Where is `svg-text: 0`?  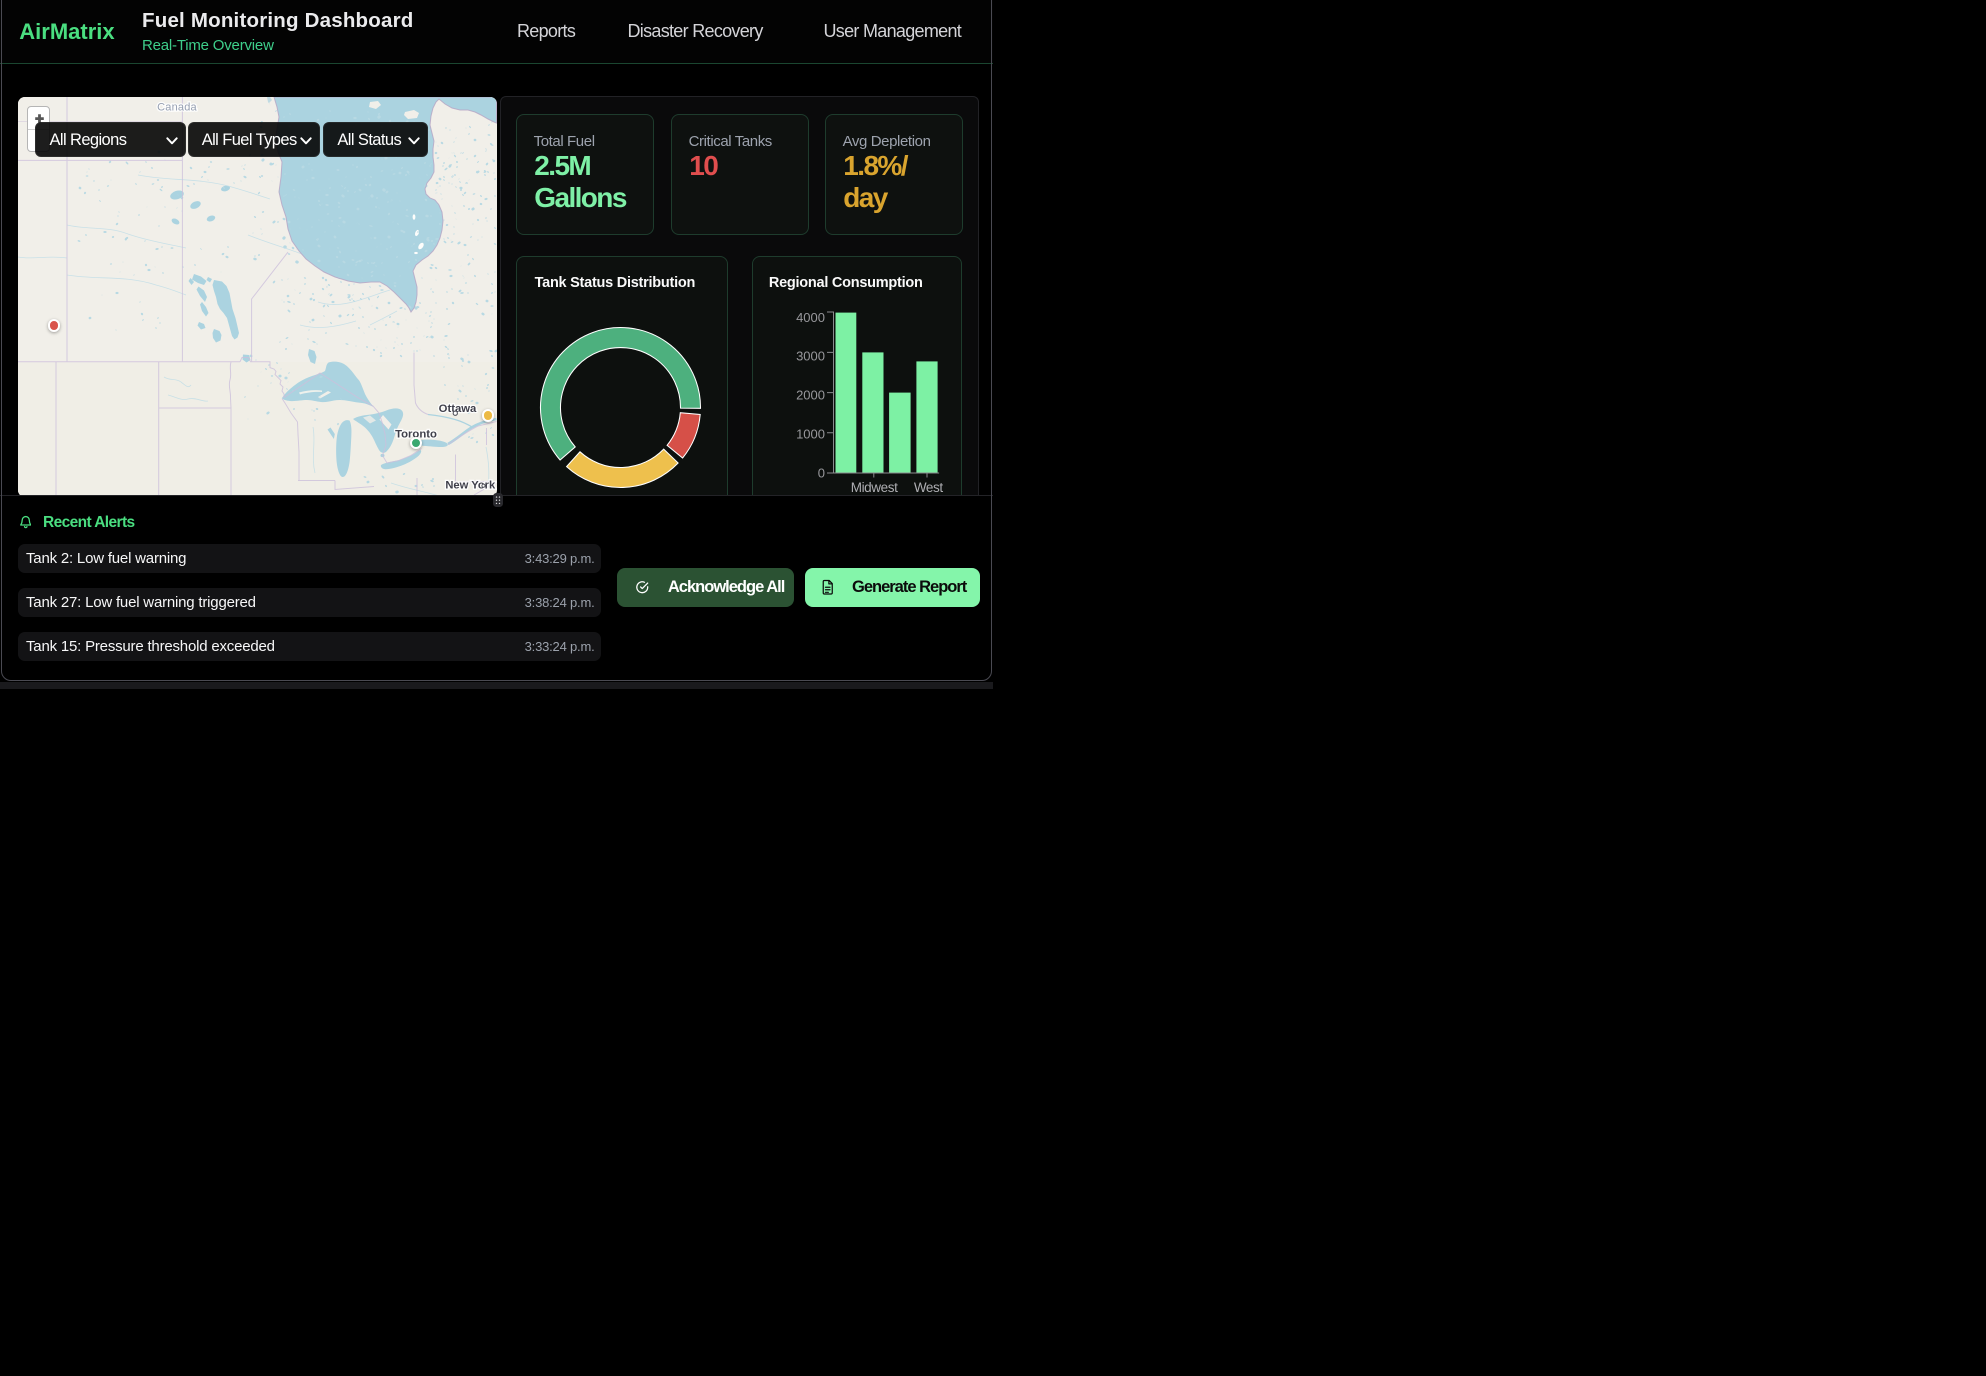 svg-text: 0 is located at coordinates (820, 472).